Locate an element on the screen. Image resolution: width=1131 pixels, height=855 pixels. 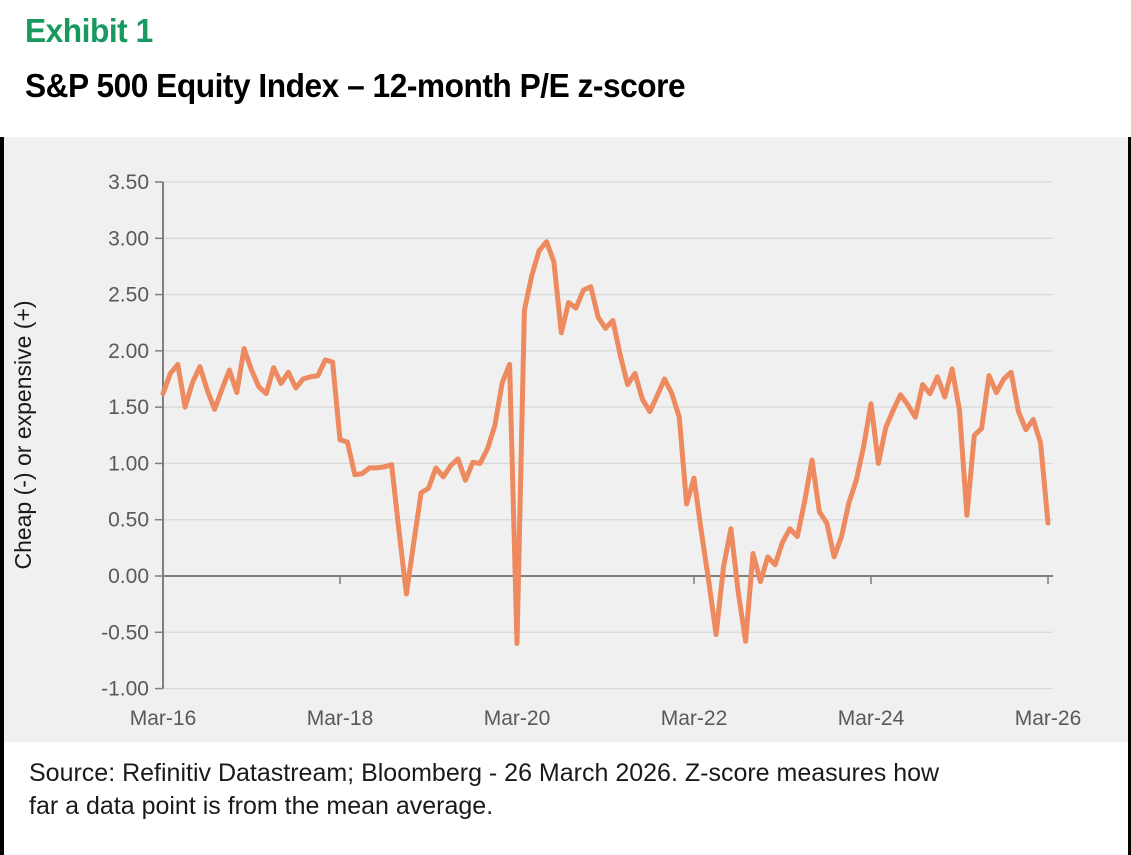
y-tick-label: 3.00 is located at coordinates (128, 238).